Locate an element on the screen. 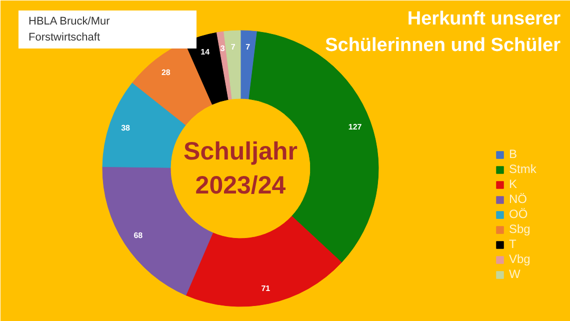  legend-label: T is located at coordinates (513, 244).